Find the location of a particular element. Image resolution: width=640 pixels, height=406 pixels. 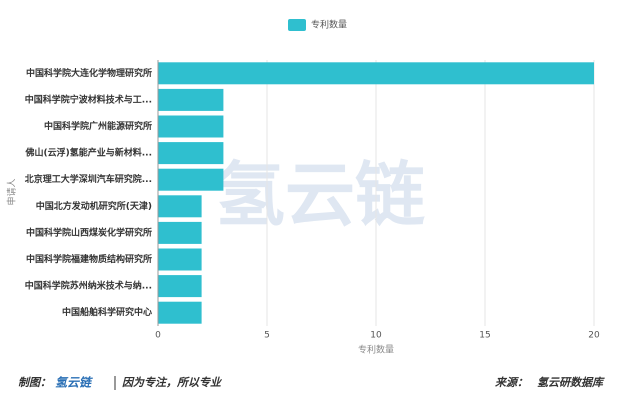

watermark: 氢云链 is located at coordinates (320, 195).